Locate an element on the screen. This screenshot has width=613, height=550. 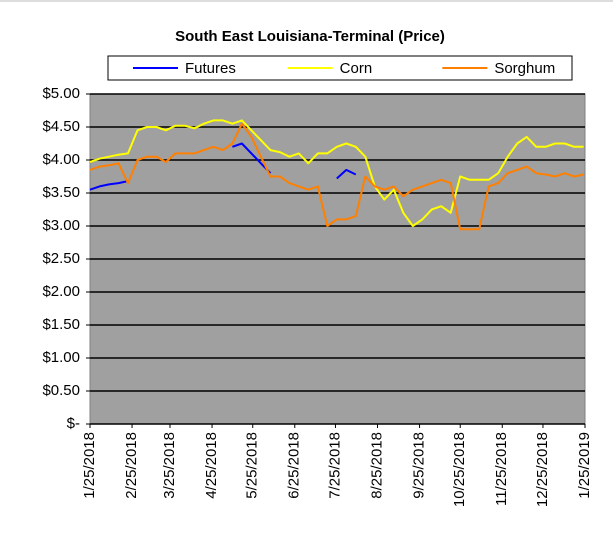
y-tick-label: $0.50 is located at coordinates (61, 390).